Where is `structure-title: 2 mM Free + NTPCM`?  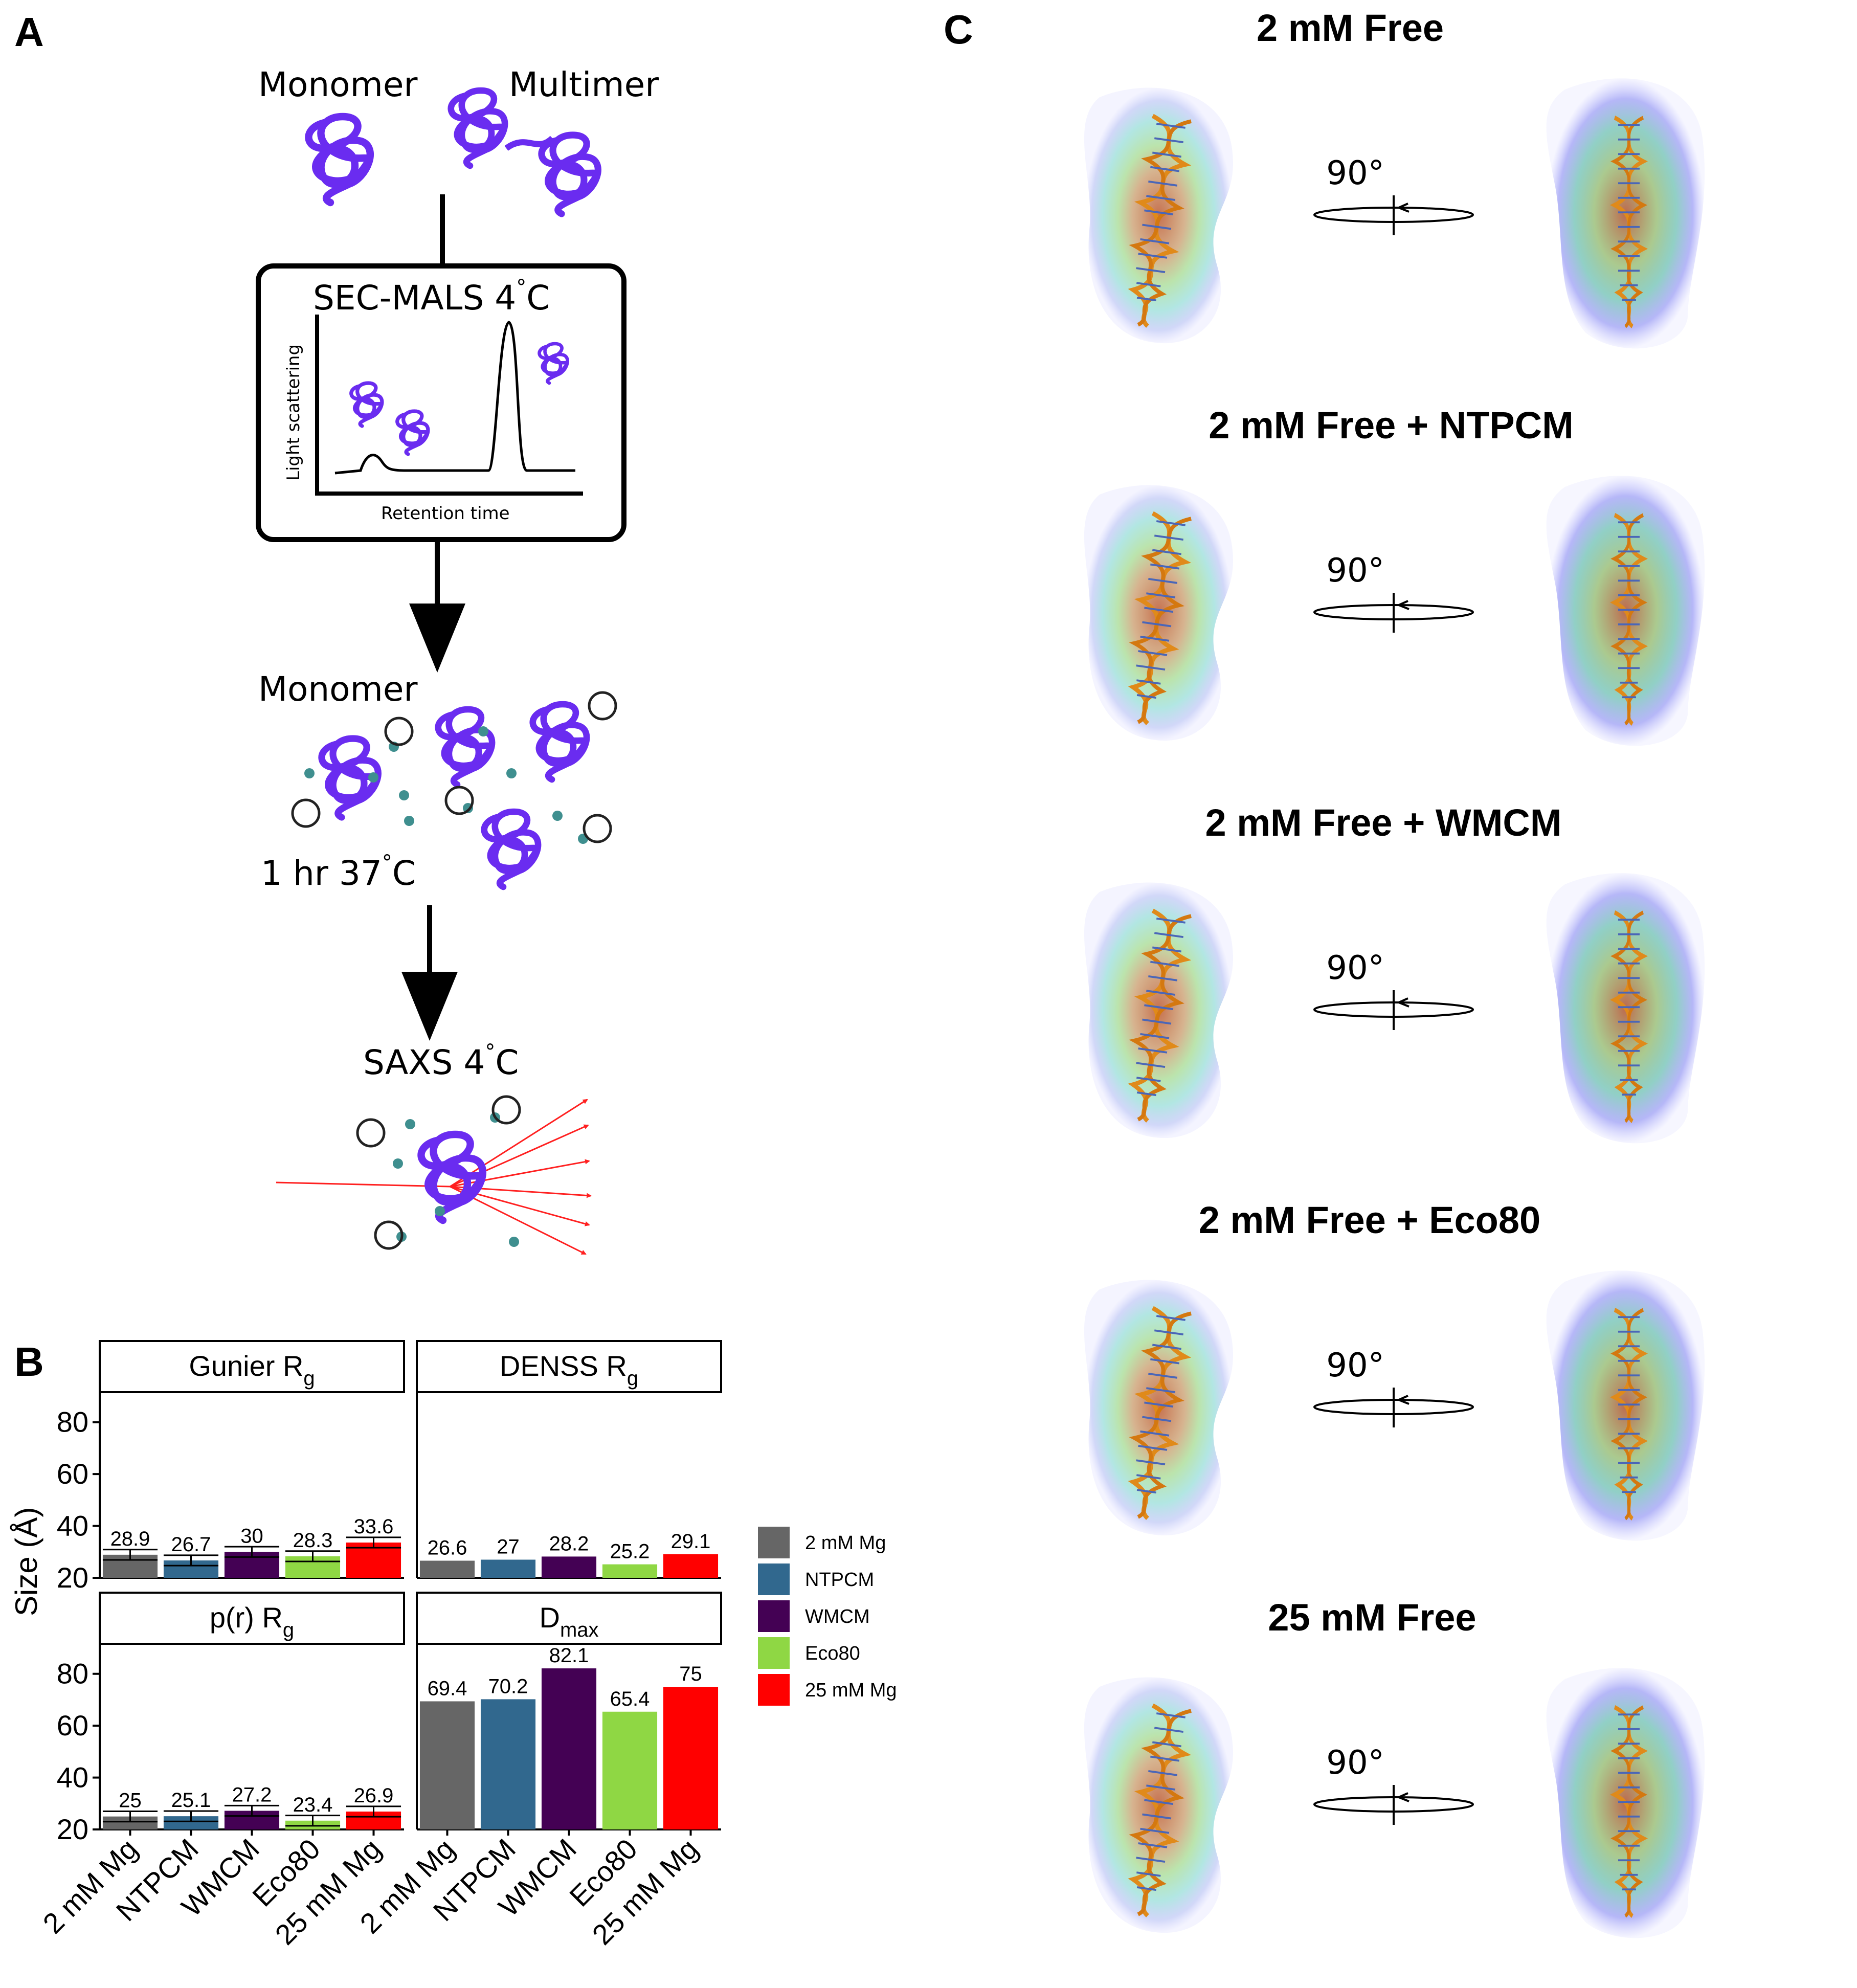 structure-title: 2 mM Free + NTPCM is located at coordinates (1391, 425).